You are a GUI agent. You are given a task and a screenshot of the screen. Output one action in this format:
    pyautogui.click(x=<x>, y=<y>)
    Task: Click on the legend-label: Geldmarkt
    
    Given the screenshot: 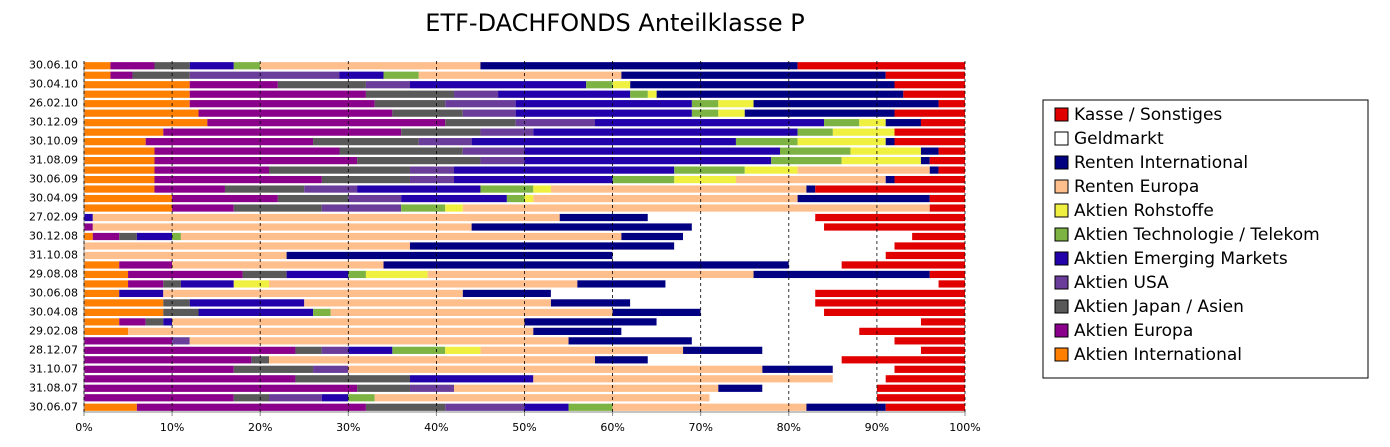 What is the action you would take?
    pyautogui.click(x=1119, y=139)
    